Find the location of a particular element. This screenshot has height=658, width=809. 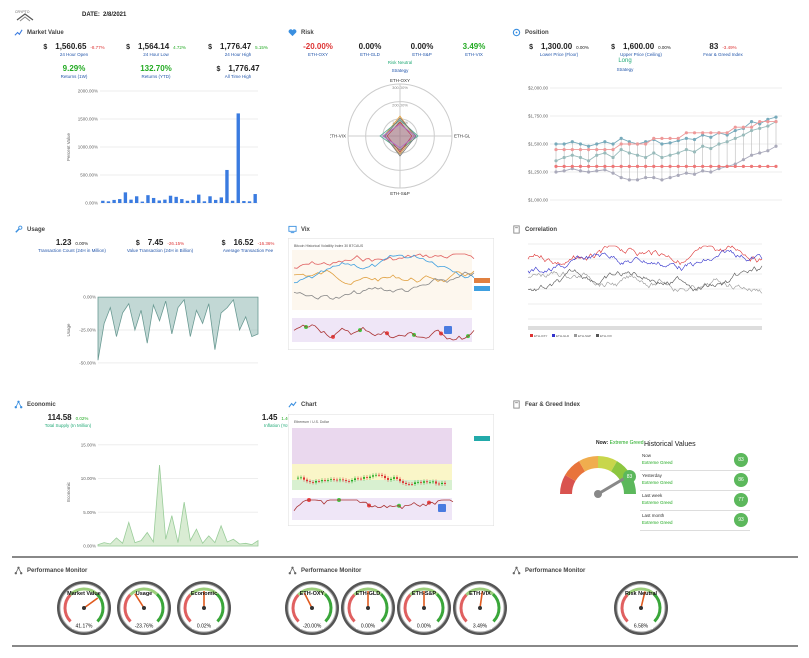

risk-neutral-toggle: Risk Neutral is located at coordinates (400, 62).